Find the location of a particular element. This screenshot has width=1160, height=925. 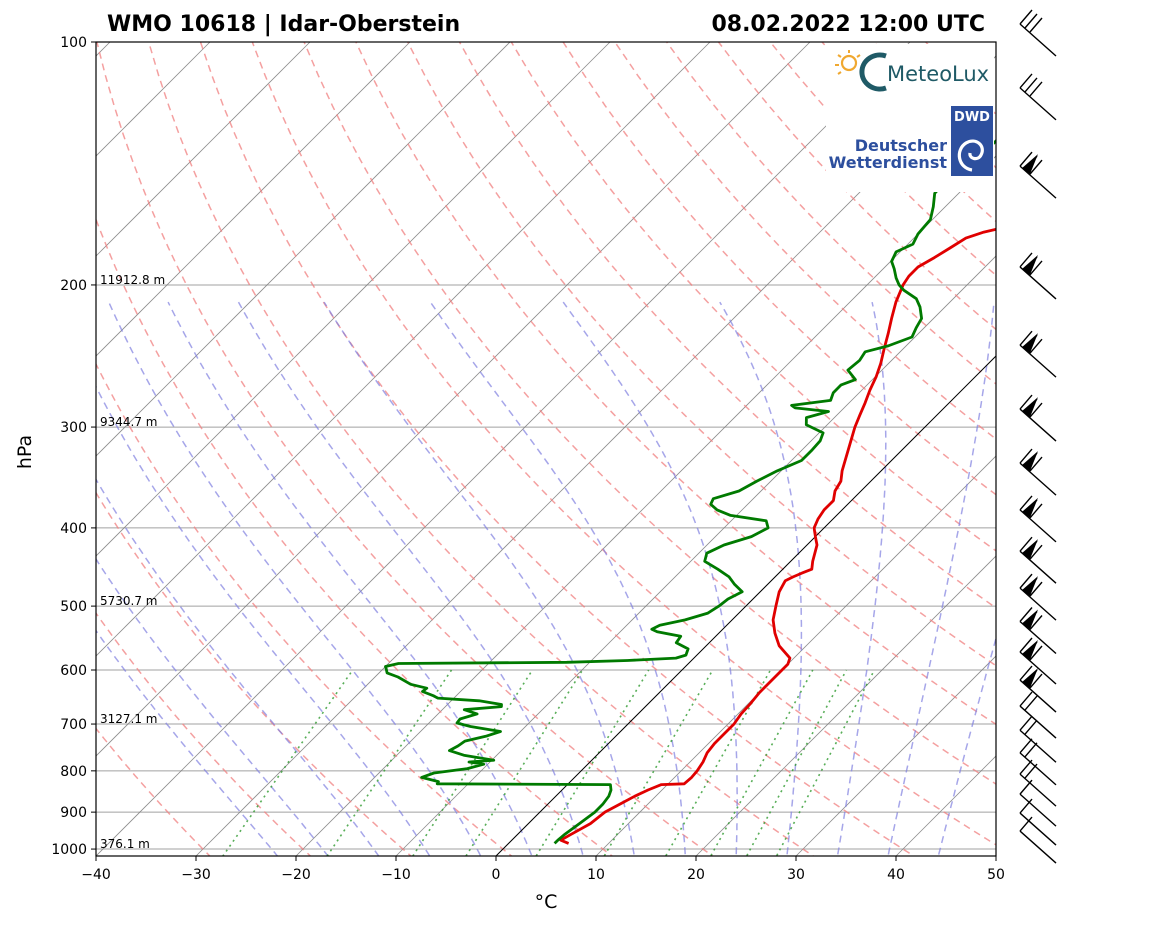

x-tick-label: −30 is located at coordinates (196, 875).